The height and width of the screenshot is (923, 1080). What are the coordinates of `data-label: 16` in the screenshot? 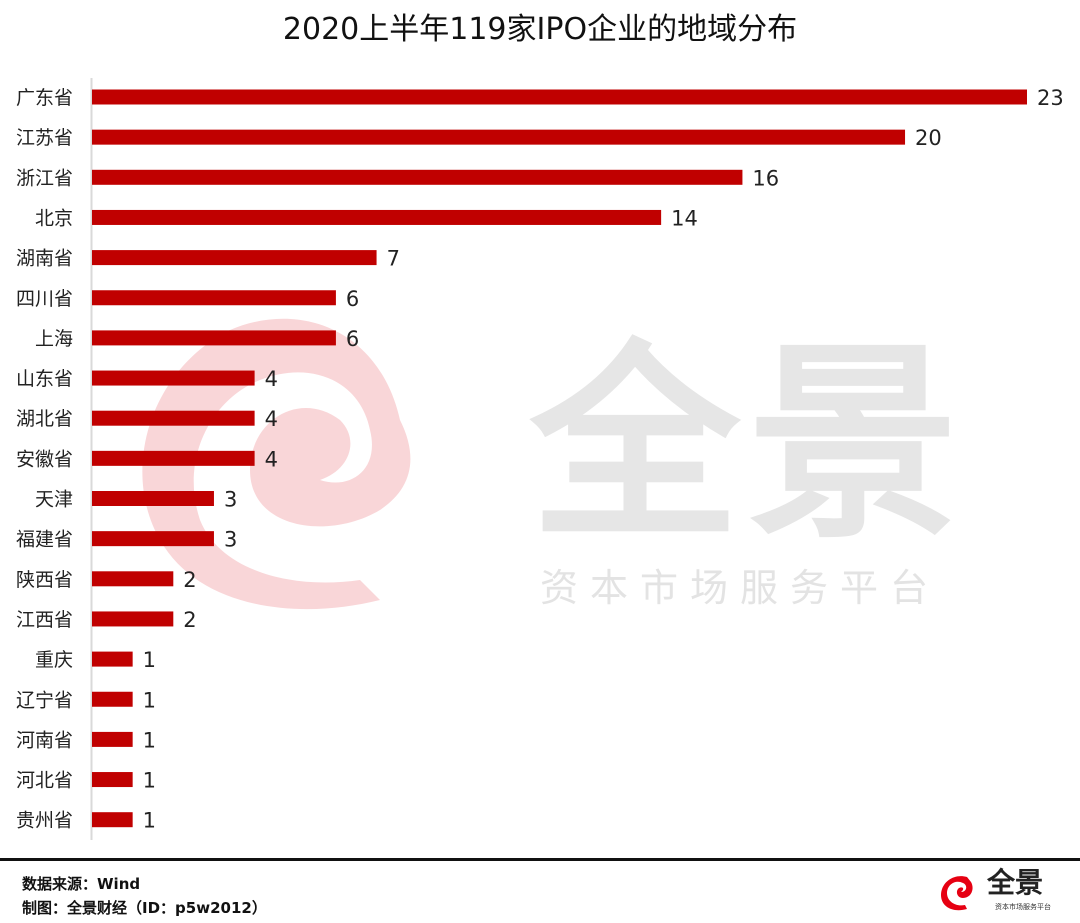 It's located at (765, 178).